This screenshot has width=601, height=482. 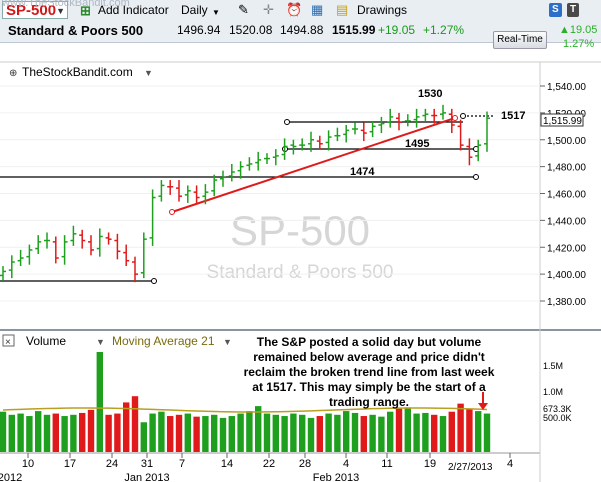 What do you see at coordinates (70, 464) in the screenshot?
I see `x-axis-label: 17` at bounding box center [70, 464].